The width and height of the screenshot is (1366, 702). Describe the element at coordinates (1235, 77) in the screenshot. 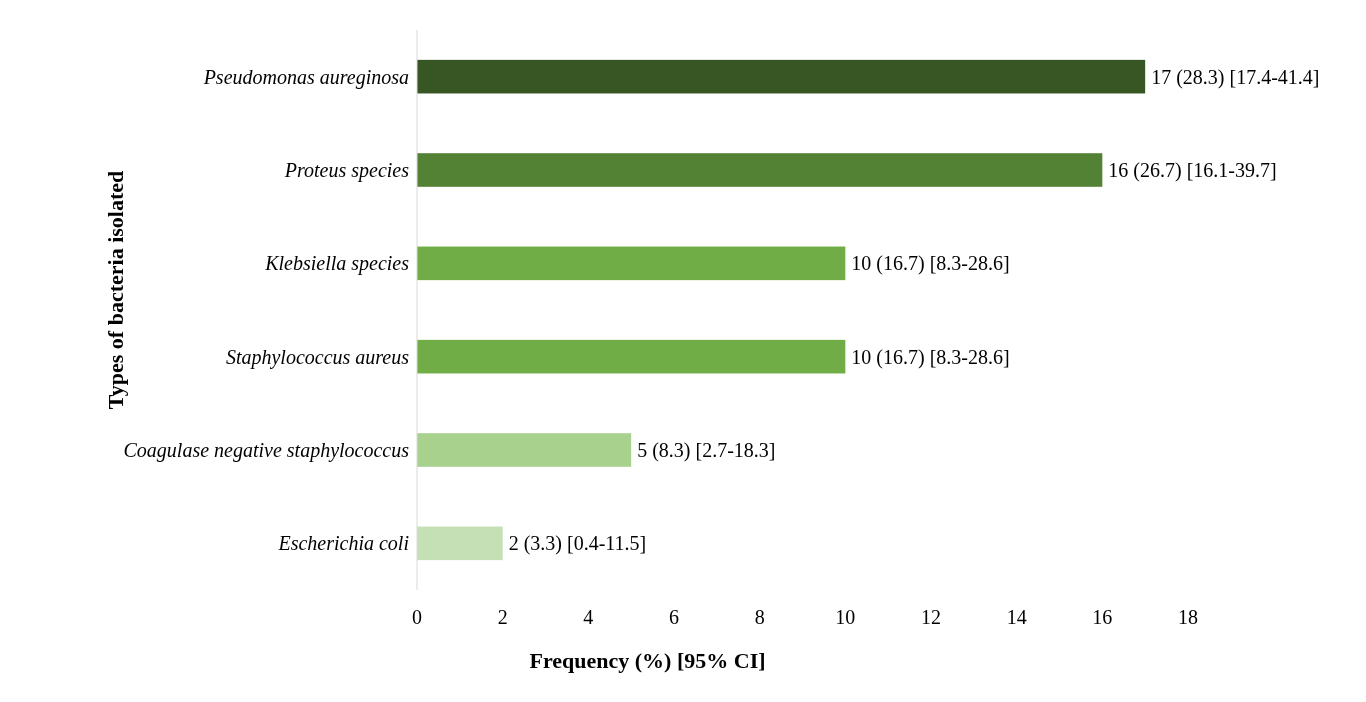

I see `data-label: 17 (28.3) [17.4-41.4]` at that location.